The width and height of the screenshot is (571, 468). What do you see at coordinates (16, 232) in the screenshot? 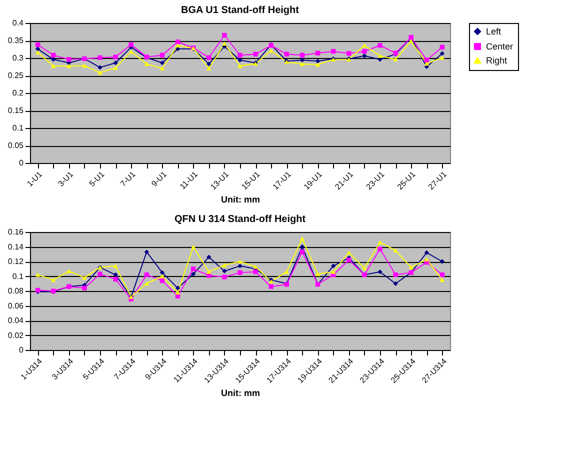
I see `y-tick-label: 0.16` at bounding box center [16, 232].